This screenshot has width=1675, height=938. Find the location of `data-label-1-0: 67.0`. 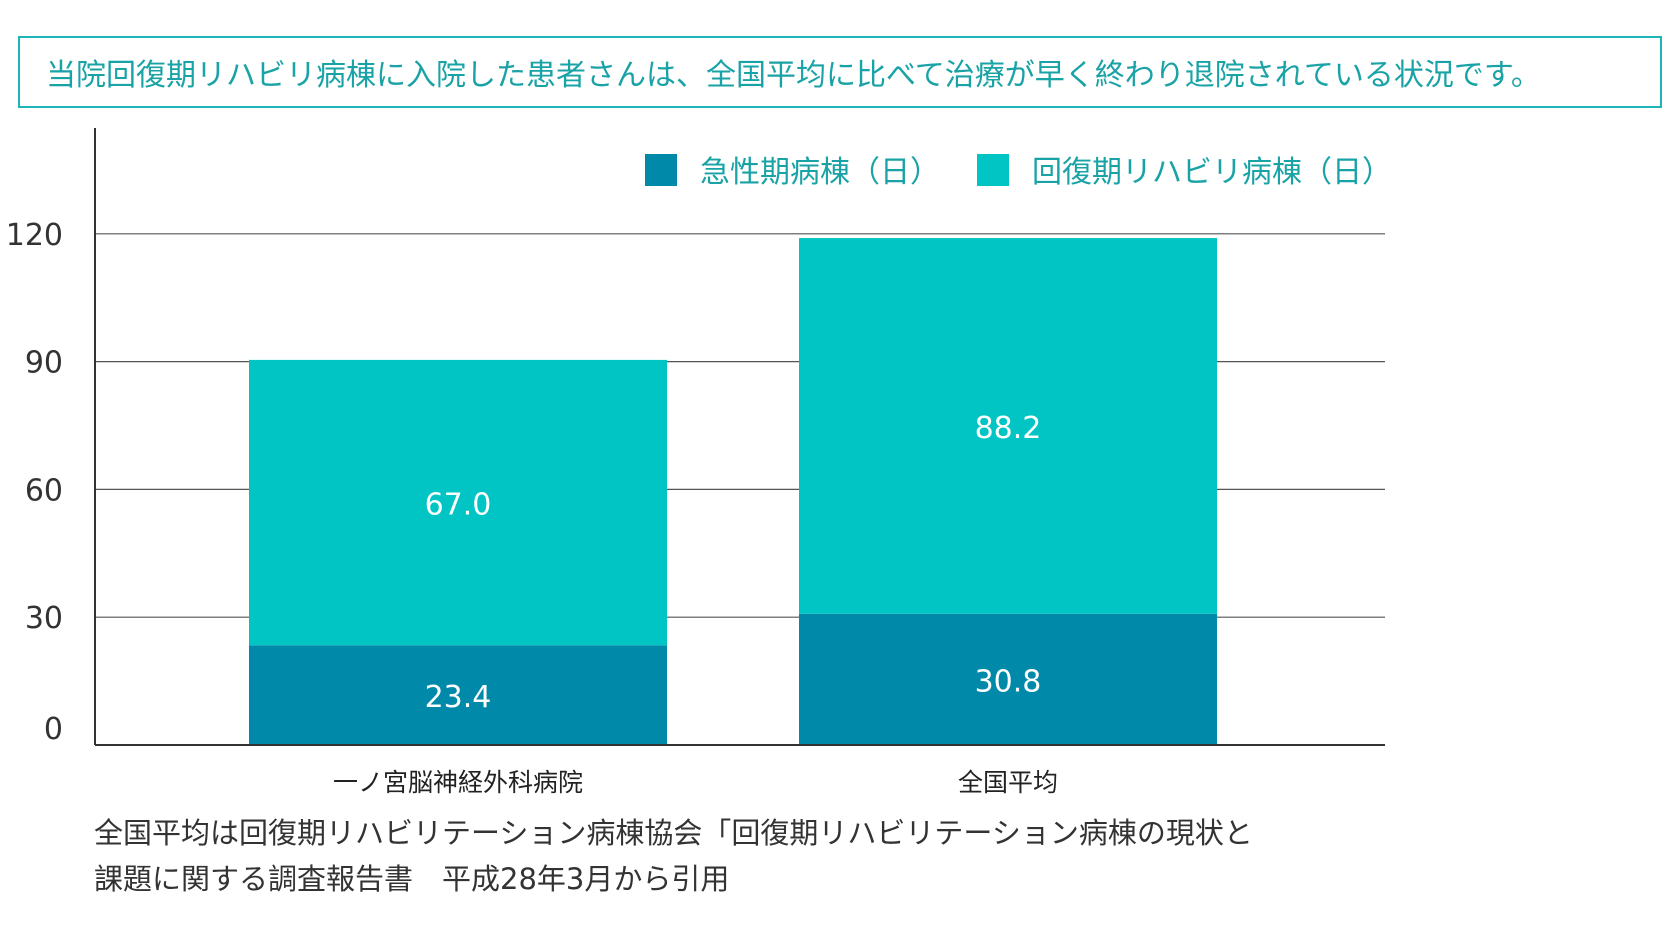

data-label-1-0: 67.0 is located at coordinates (458, 505).